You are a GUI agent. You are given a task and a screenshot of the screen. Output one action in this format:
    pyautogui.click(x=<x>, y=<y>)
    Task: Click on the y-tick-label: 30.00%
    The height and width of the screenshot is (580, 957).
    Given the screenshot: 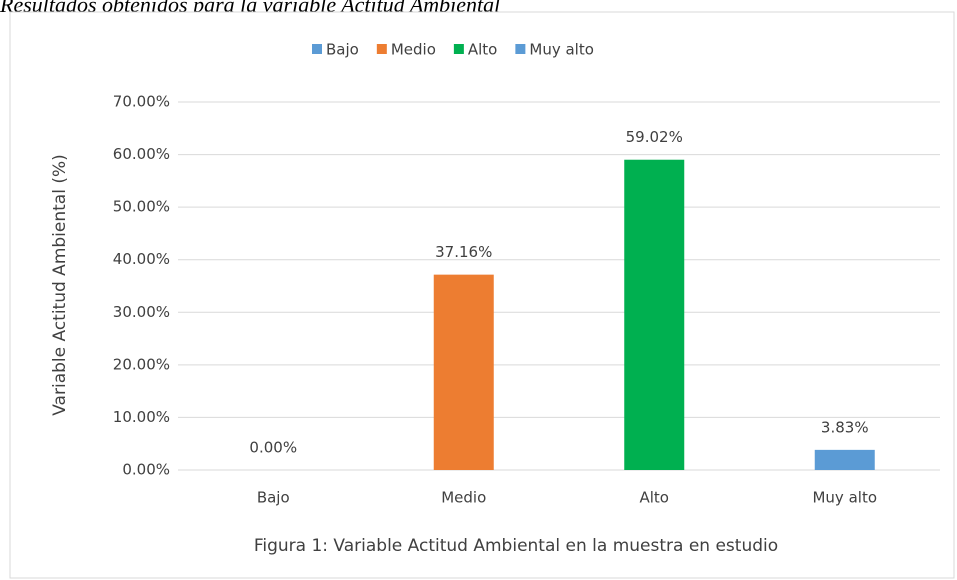 What is the action you would take?
    pyautogui.click(x=141, y=312)
    